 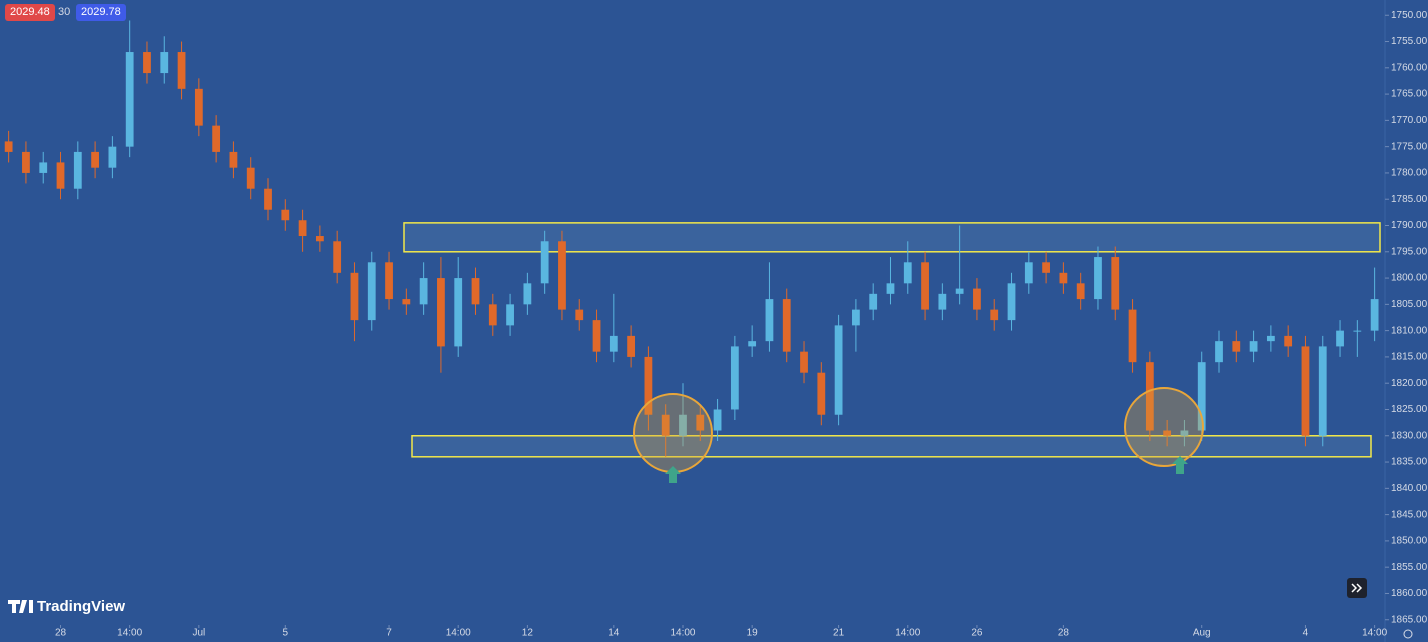 I want to click on y-tick-label: 1830.00, so click(x=1409, y=435).